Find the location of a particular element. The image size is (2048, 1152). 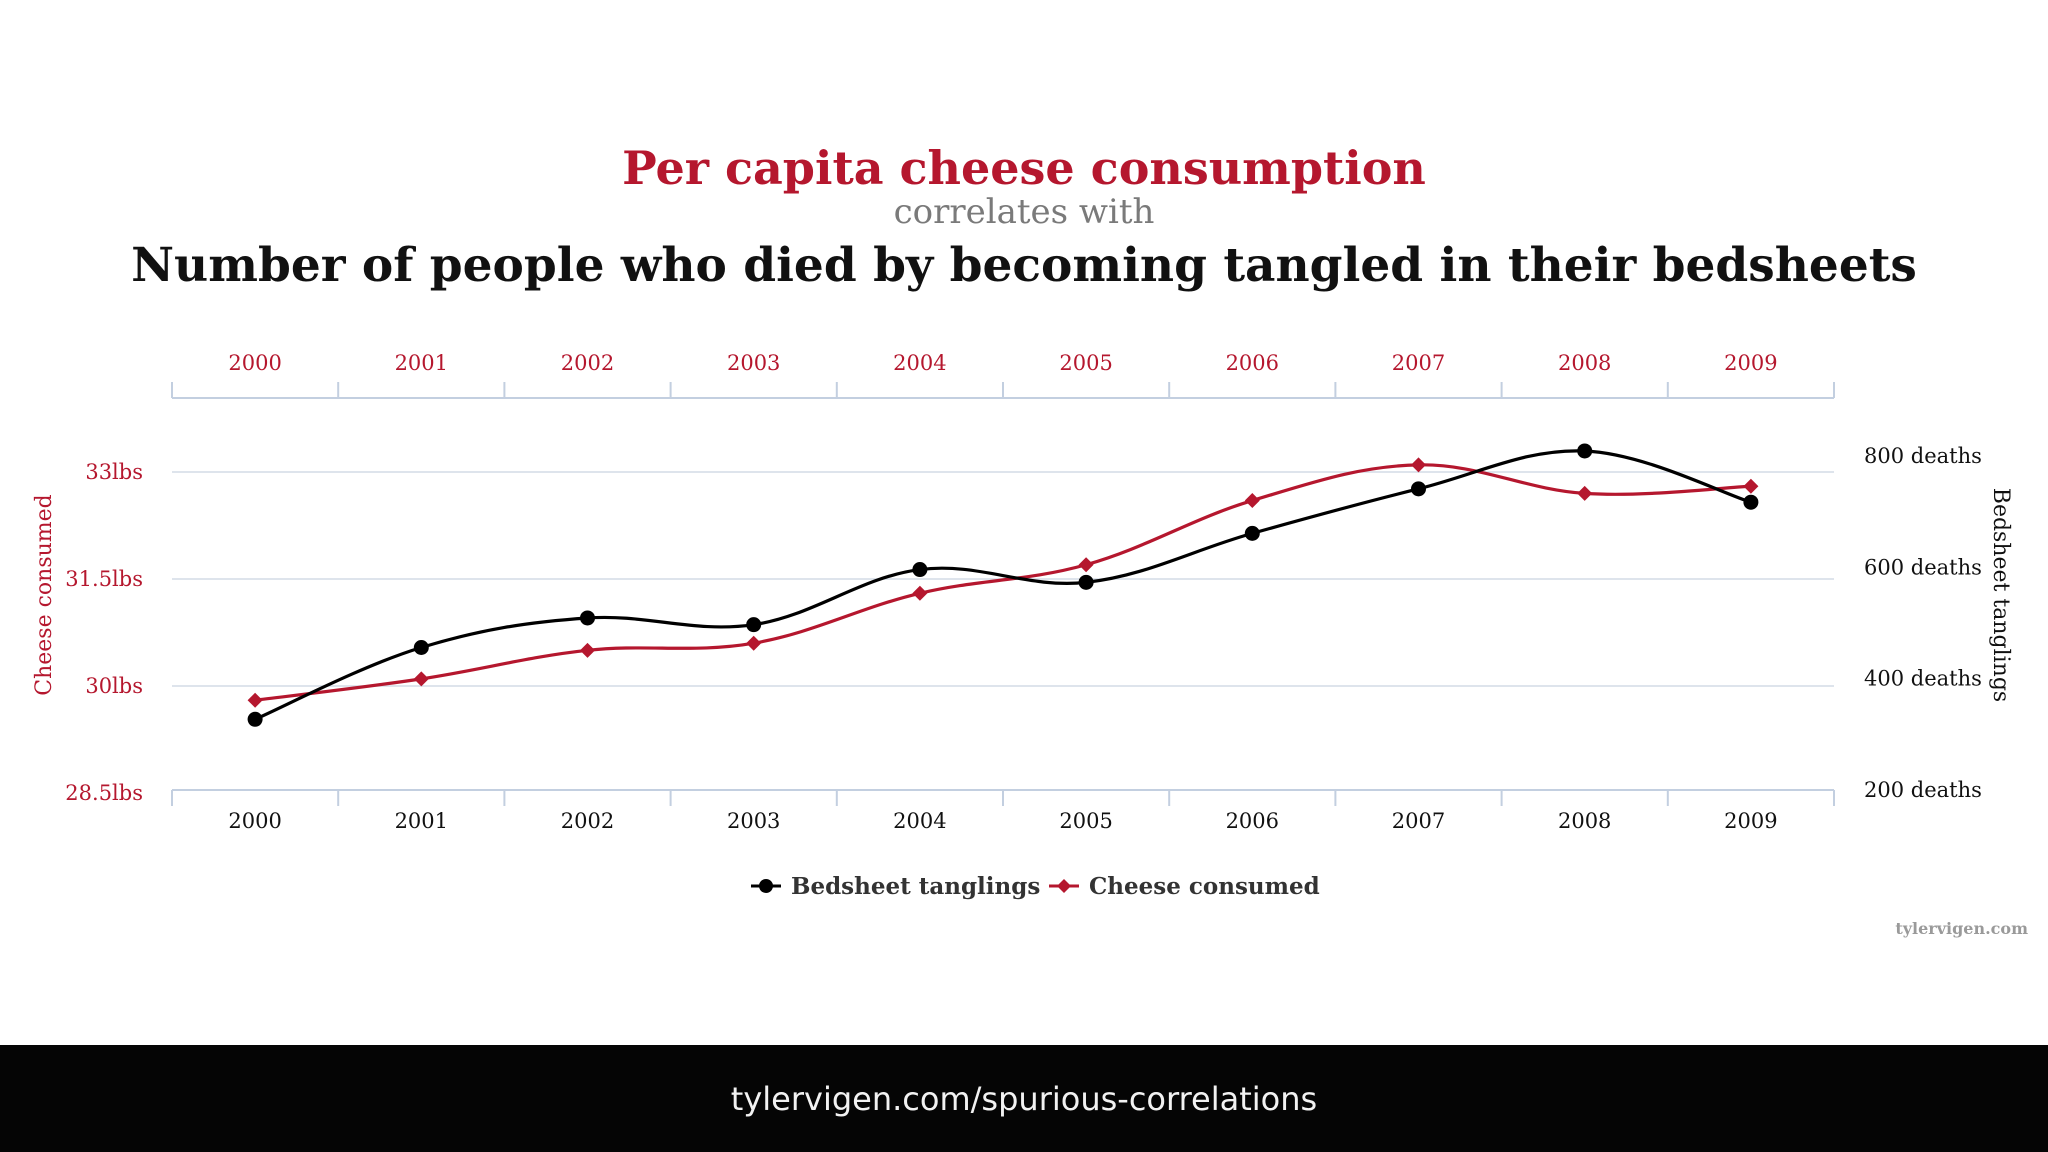

top-x-tick-label: 2003 is located at coordinates (753, 363).